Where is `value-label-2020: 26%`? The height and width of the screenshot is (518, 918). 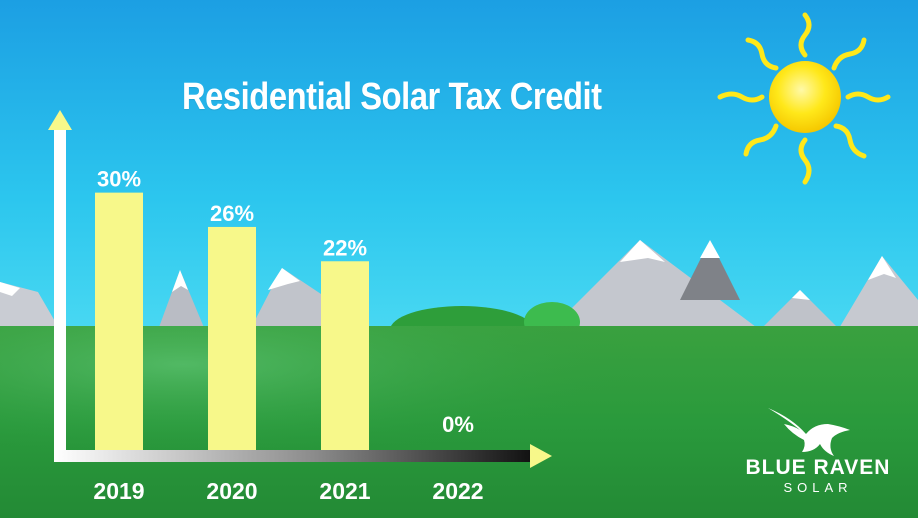 value-label-2020: 26% is located at coordinates (232, 213).